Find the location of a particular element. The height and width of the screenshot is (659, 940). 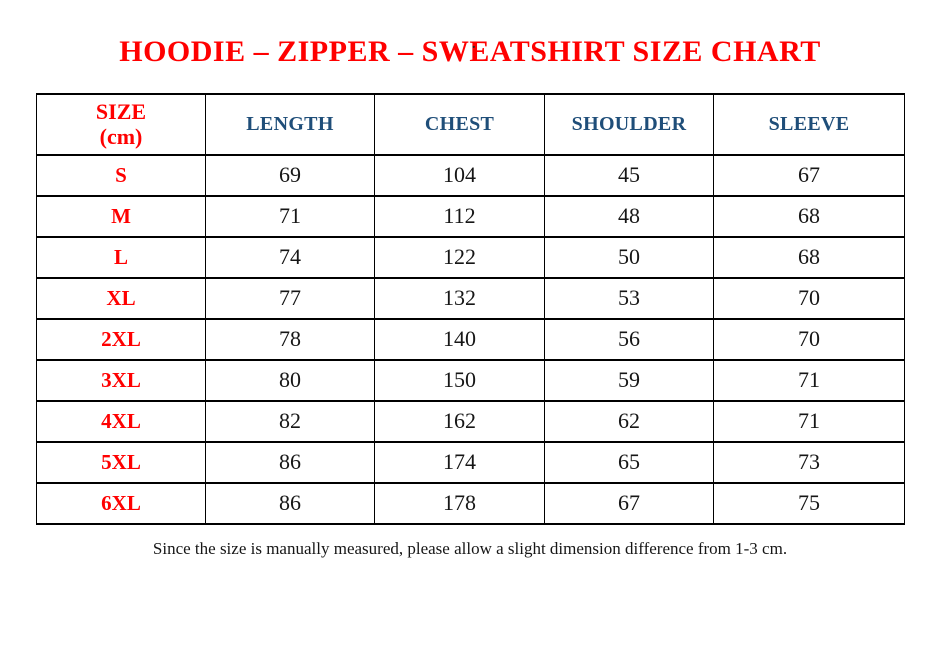

shoulder-cell: 67 is located at coordinates (629, 503).